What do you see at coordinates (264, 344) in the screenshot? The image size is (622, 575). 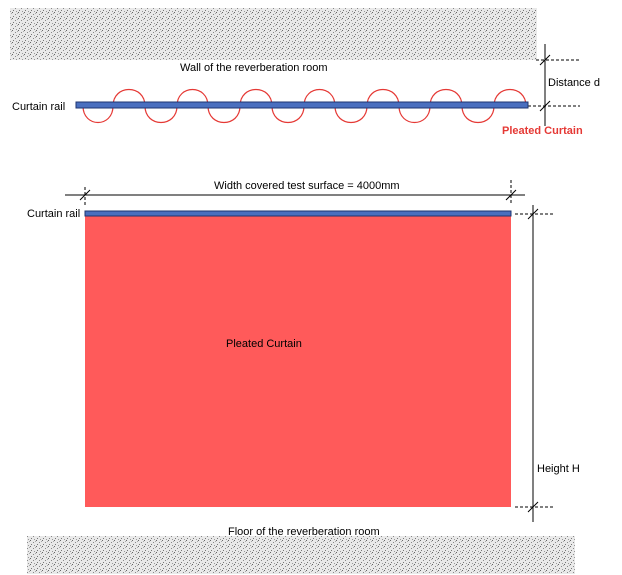 I see `curtain-label-front: Pleated Curtain` at bounding box center [264, 344].